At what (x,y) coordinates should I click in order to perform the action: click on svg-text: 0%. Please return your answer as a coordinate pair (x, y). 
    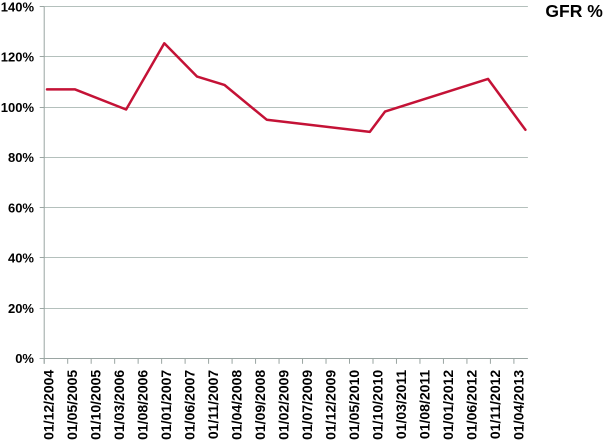
    Looking at the image, I should click on (24, 358).